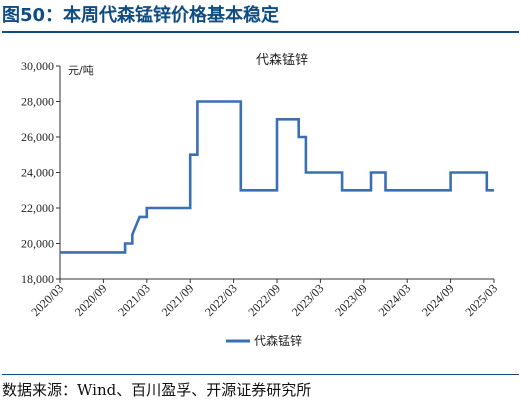  I want to click on x-tick-label: 2021/03, so click(134, 300).